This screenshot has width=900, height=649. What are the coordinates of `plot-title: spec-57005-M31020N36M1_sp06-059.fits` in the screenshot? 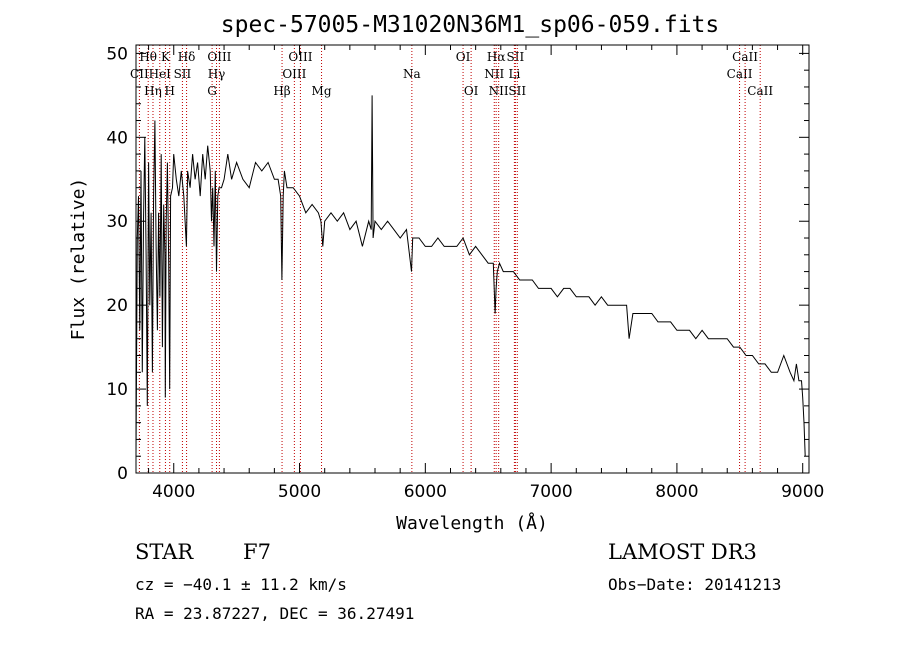 It's located at (470, 25).